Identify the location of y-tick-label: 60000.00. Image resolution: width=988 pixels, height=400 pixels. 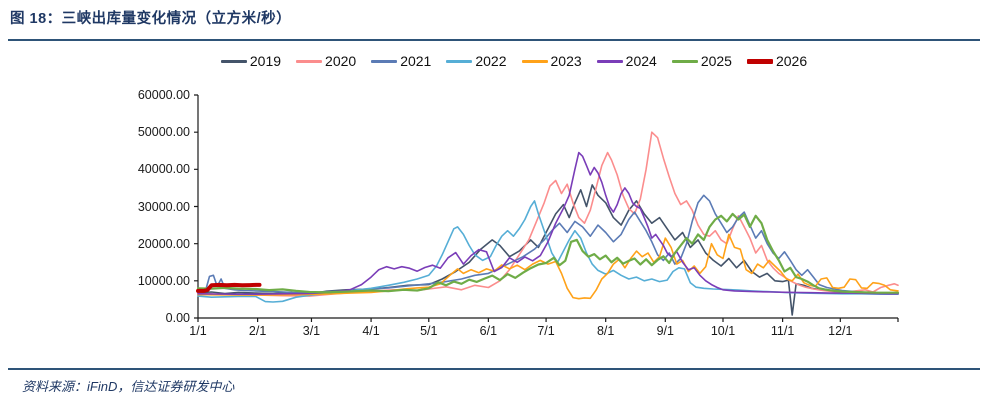
(163, 95).